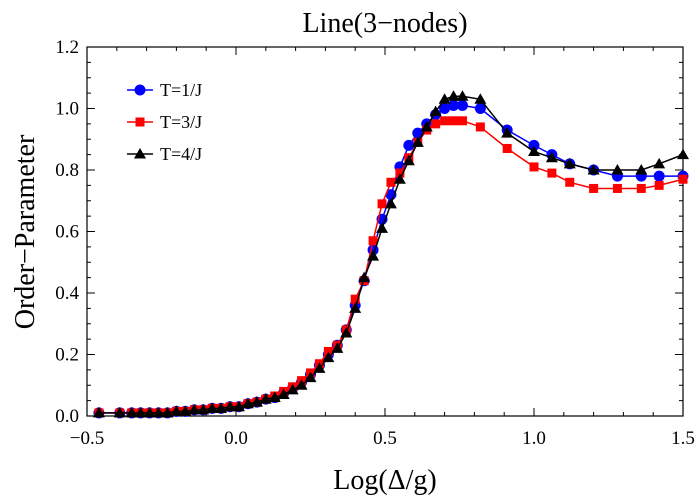  What do you see at coordinates (67, 109) in the screenshot?
I see `y-tick-label: 1.0` at bounding box center [67, 109].